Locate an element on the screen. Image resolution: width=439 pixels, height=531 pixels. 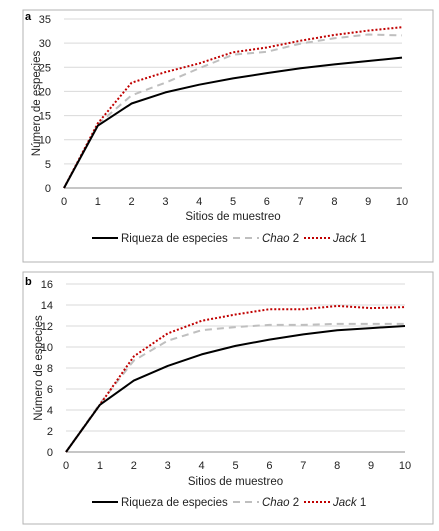
y-tick-label: 6 is located at coordinates (50, 390).